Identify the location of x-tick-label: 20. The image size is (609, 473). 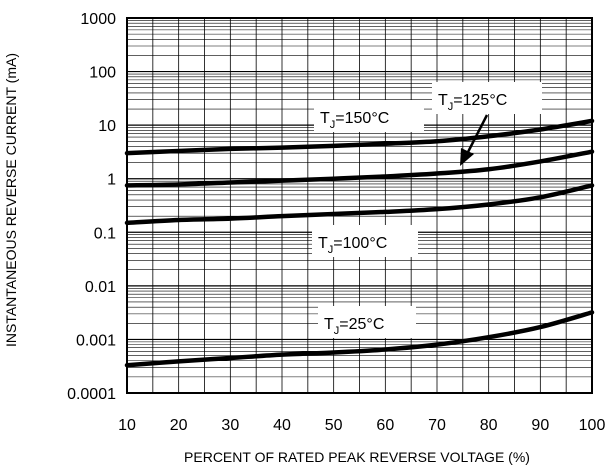
(179, 425).